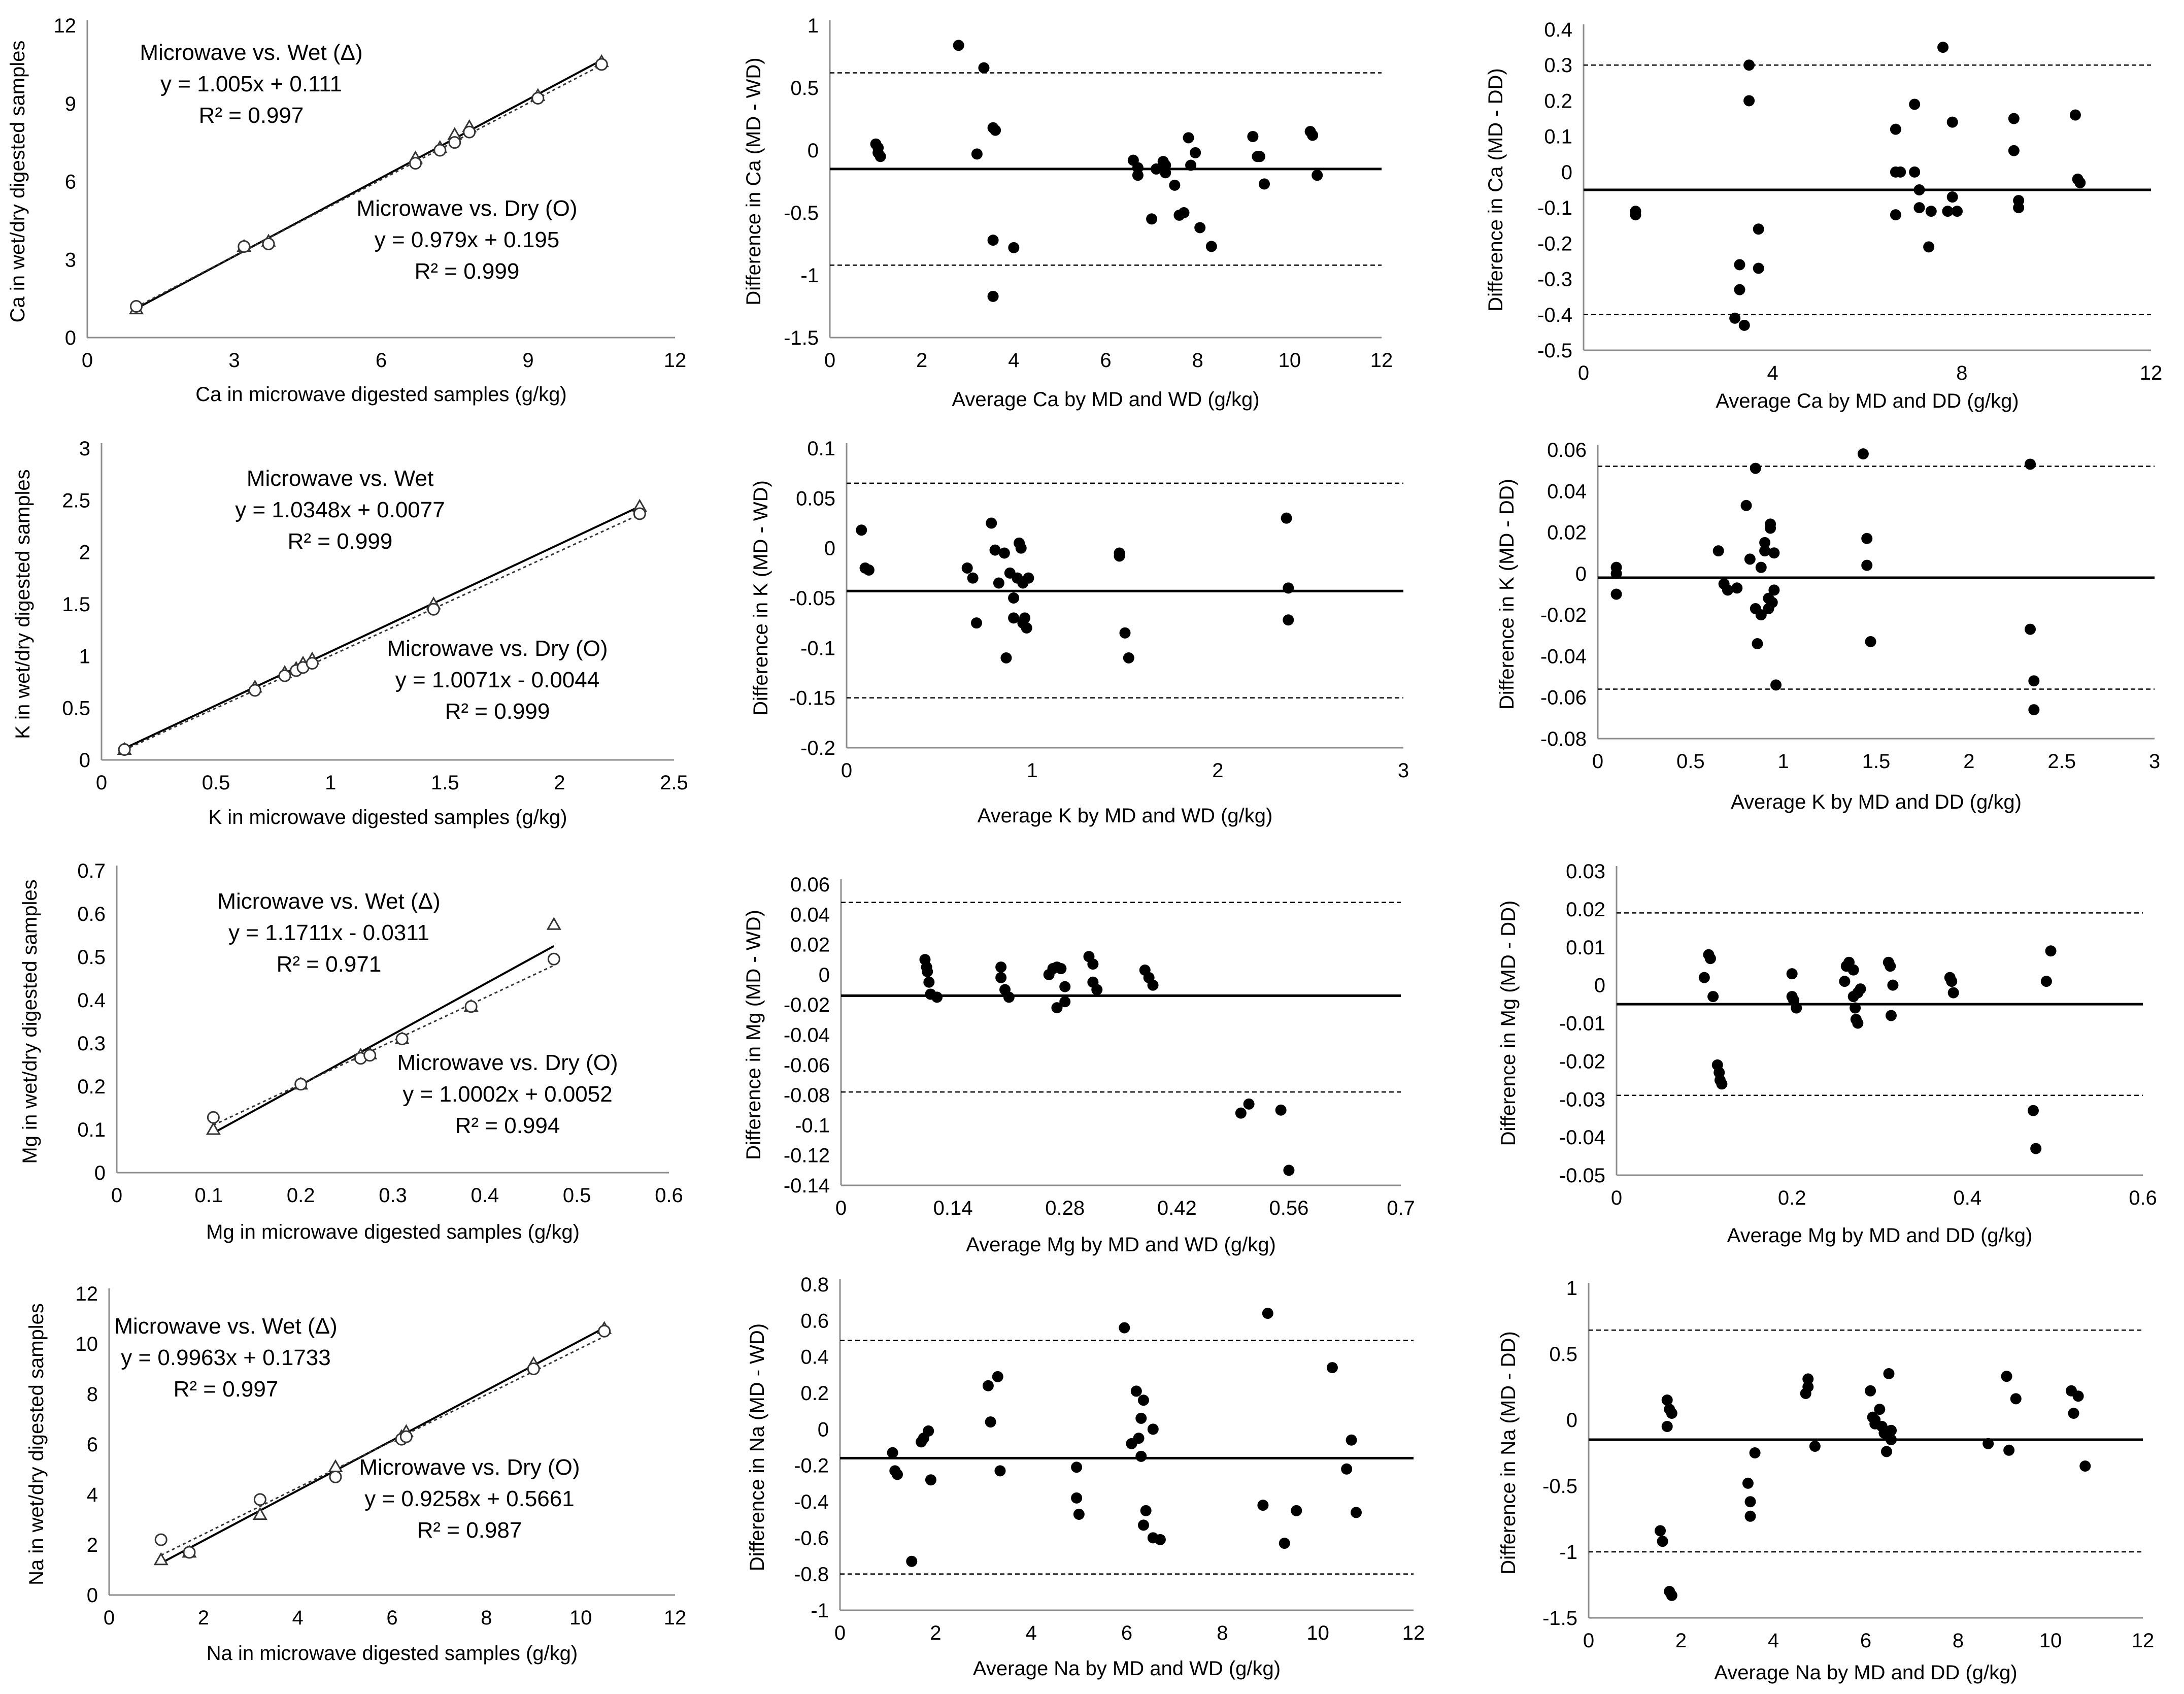 Image resolution: width=2184 pixels, height=1694 pixels. What do you see at coordinates (467, 271) in the screenshot?
I see `equation-label: R² = 0.999` at bounding box center [467, 271].